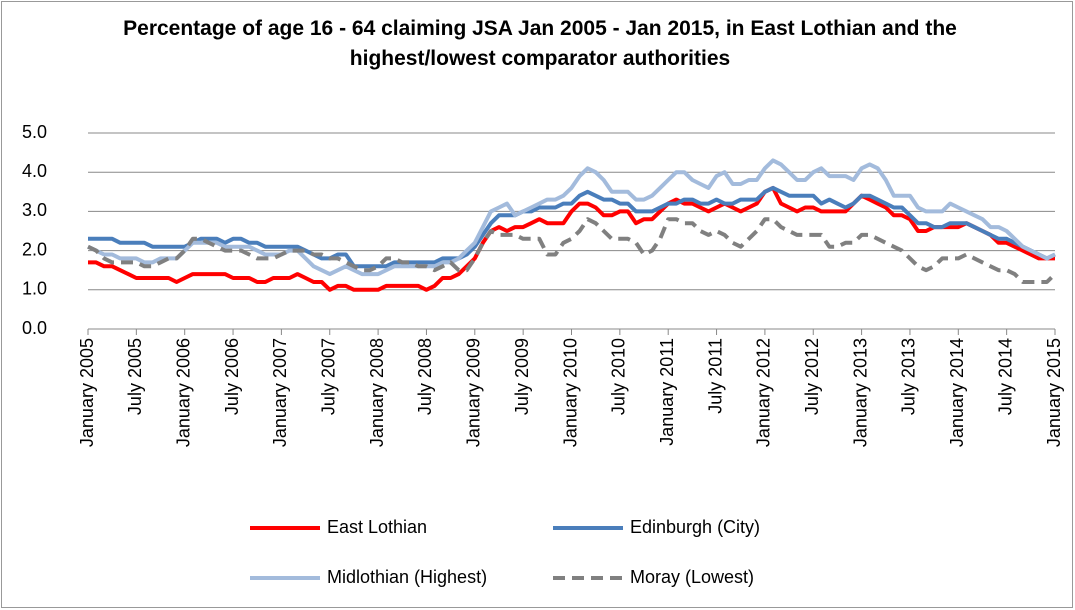 The width and height of the screenshot is (1075, 610). What do you see at coordinates (34, 171) in the screenshot?
I see `y-tick-label: 4.0` at bounding box center [34, 171].